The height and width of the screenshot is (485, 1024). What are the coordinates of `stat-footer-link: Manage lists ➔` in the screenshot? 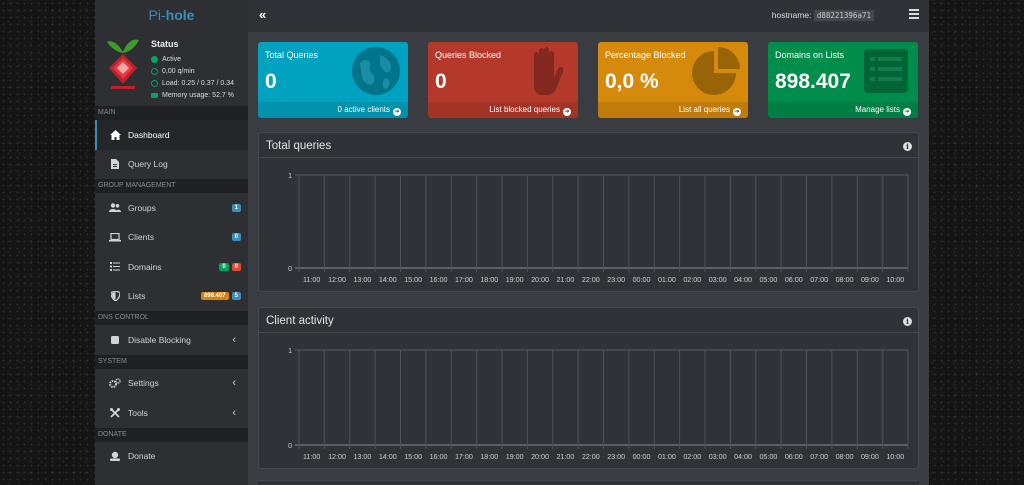 It's located at (843, 110).